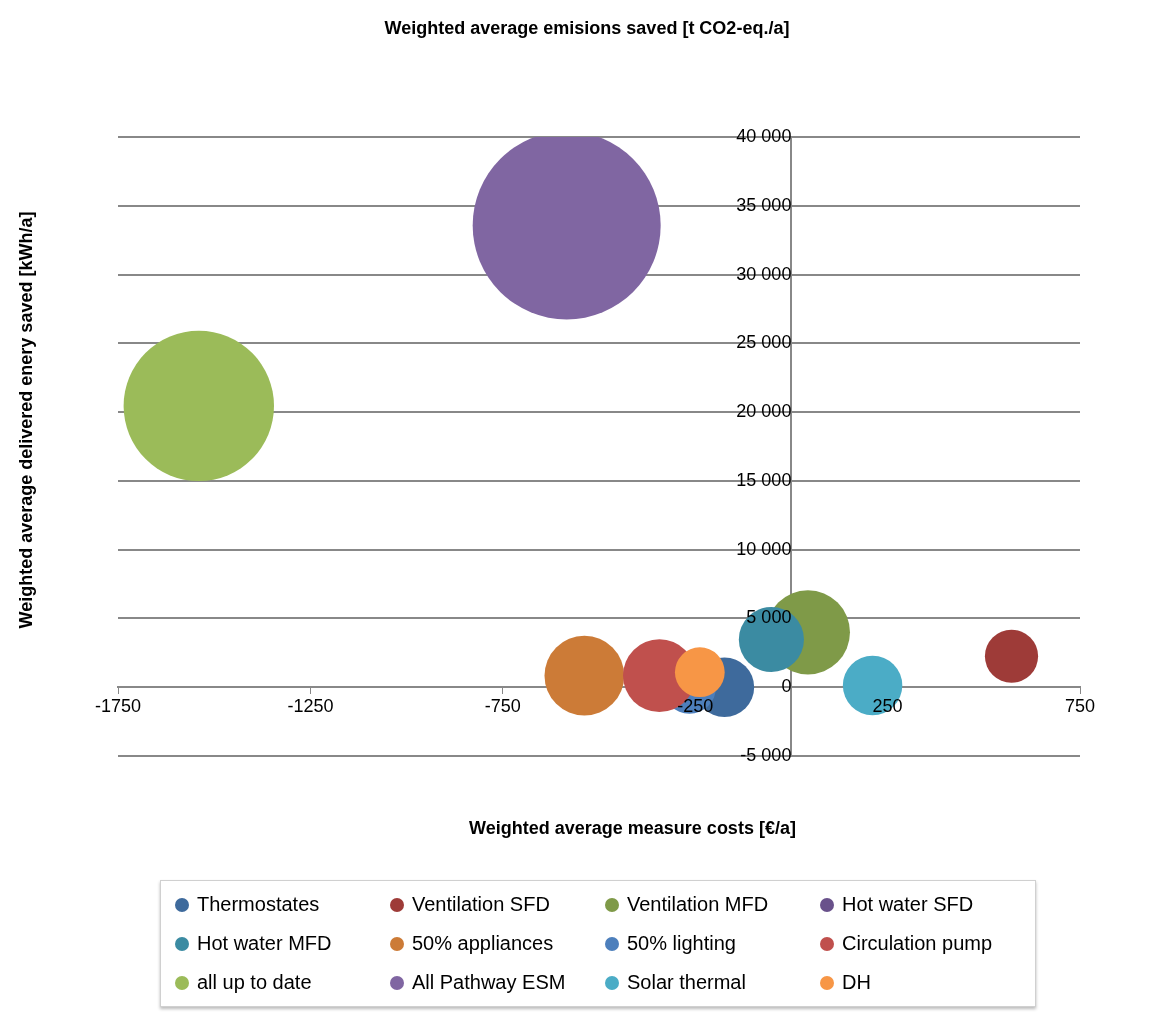  What do you see at coordinates (769, 617) in the screenshot?
I see `y-tick-label: 5 000` at bounding box center [769, 617].